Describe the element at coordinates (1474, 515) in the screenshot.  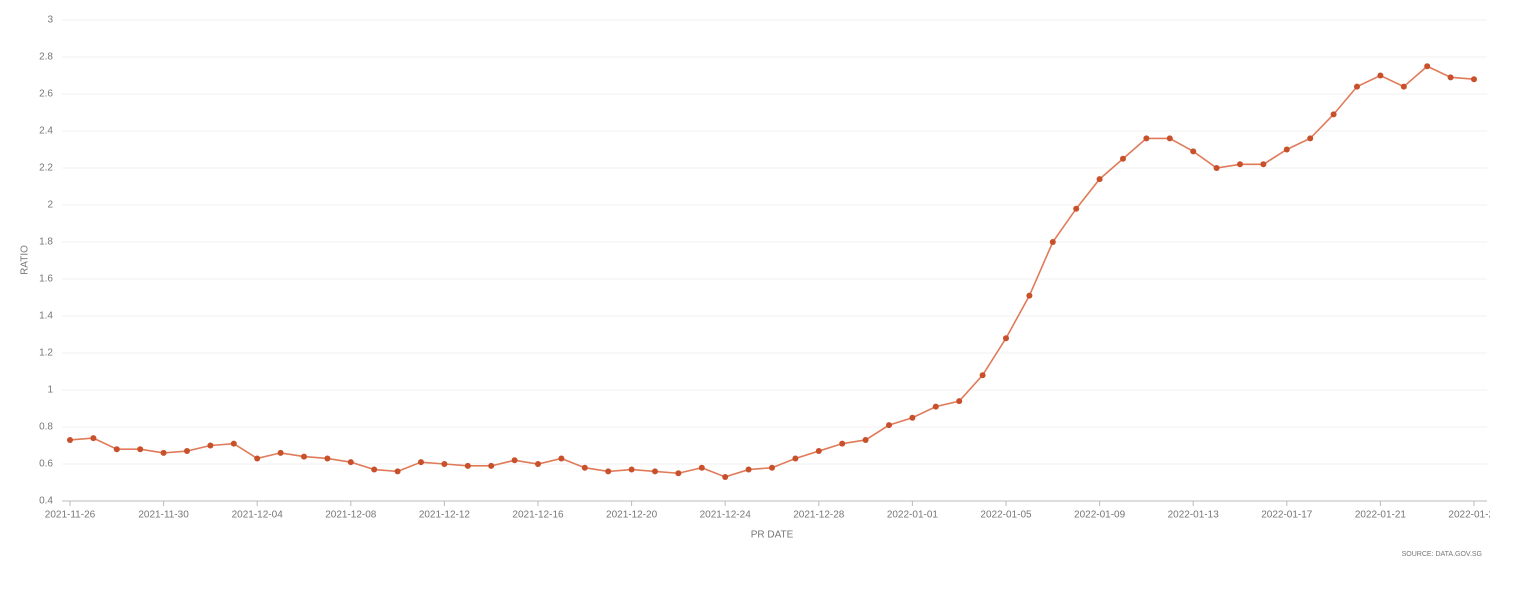
I see `x-tick-label: 2022-01-25` at that location.